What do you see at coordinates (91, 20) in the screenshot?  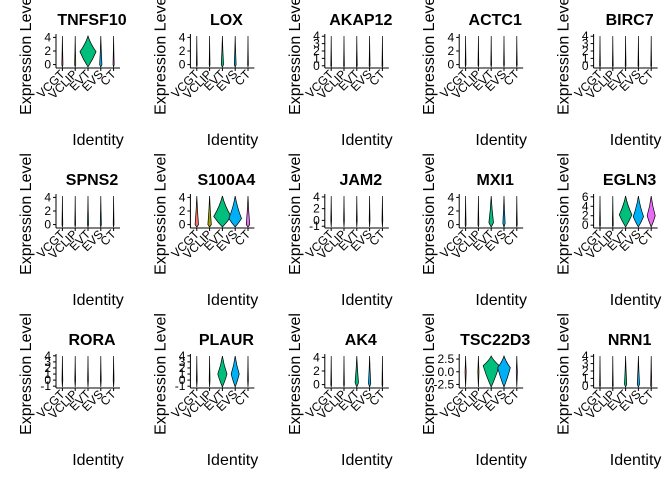 I see `panel-title: TNFSF10` at bounding box center [91, 20].